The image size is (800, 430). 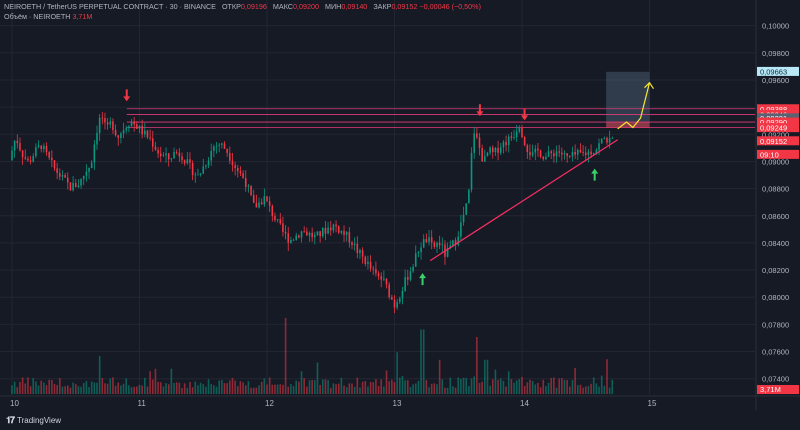 What do you see at coordinates (37, 16) in the screenshot?
I see `volume-label: Объём · NEIROETH` at bounding box center [37, 16].